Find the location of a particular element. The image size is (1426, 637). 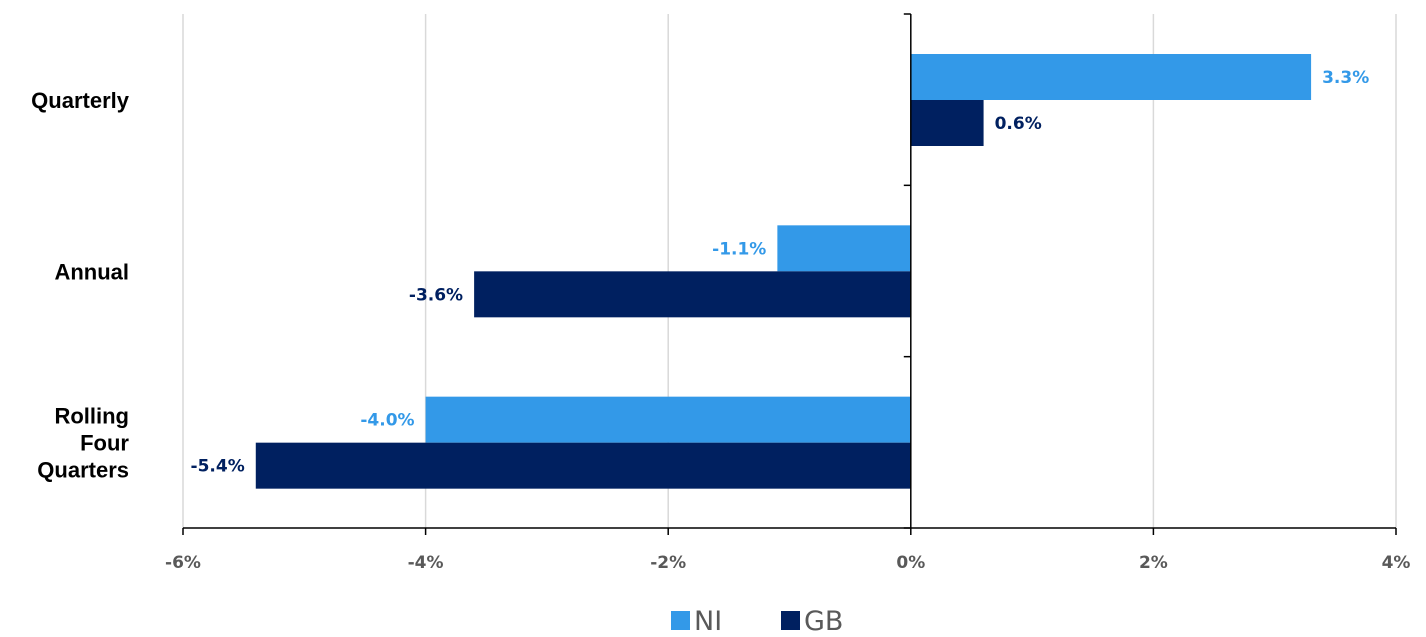

x-tick-label: 2% is located at coordinates (1153, 563).